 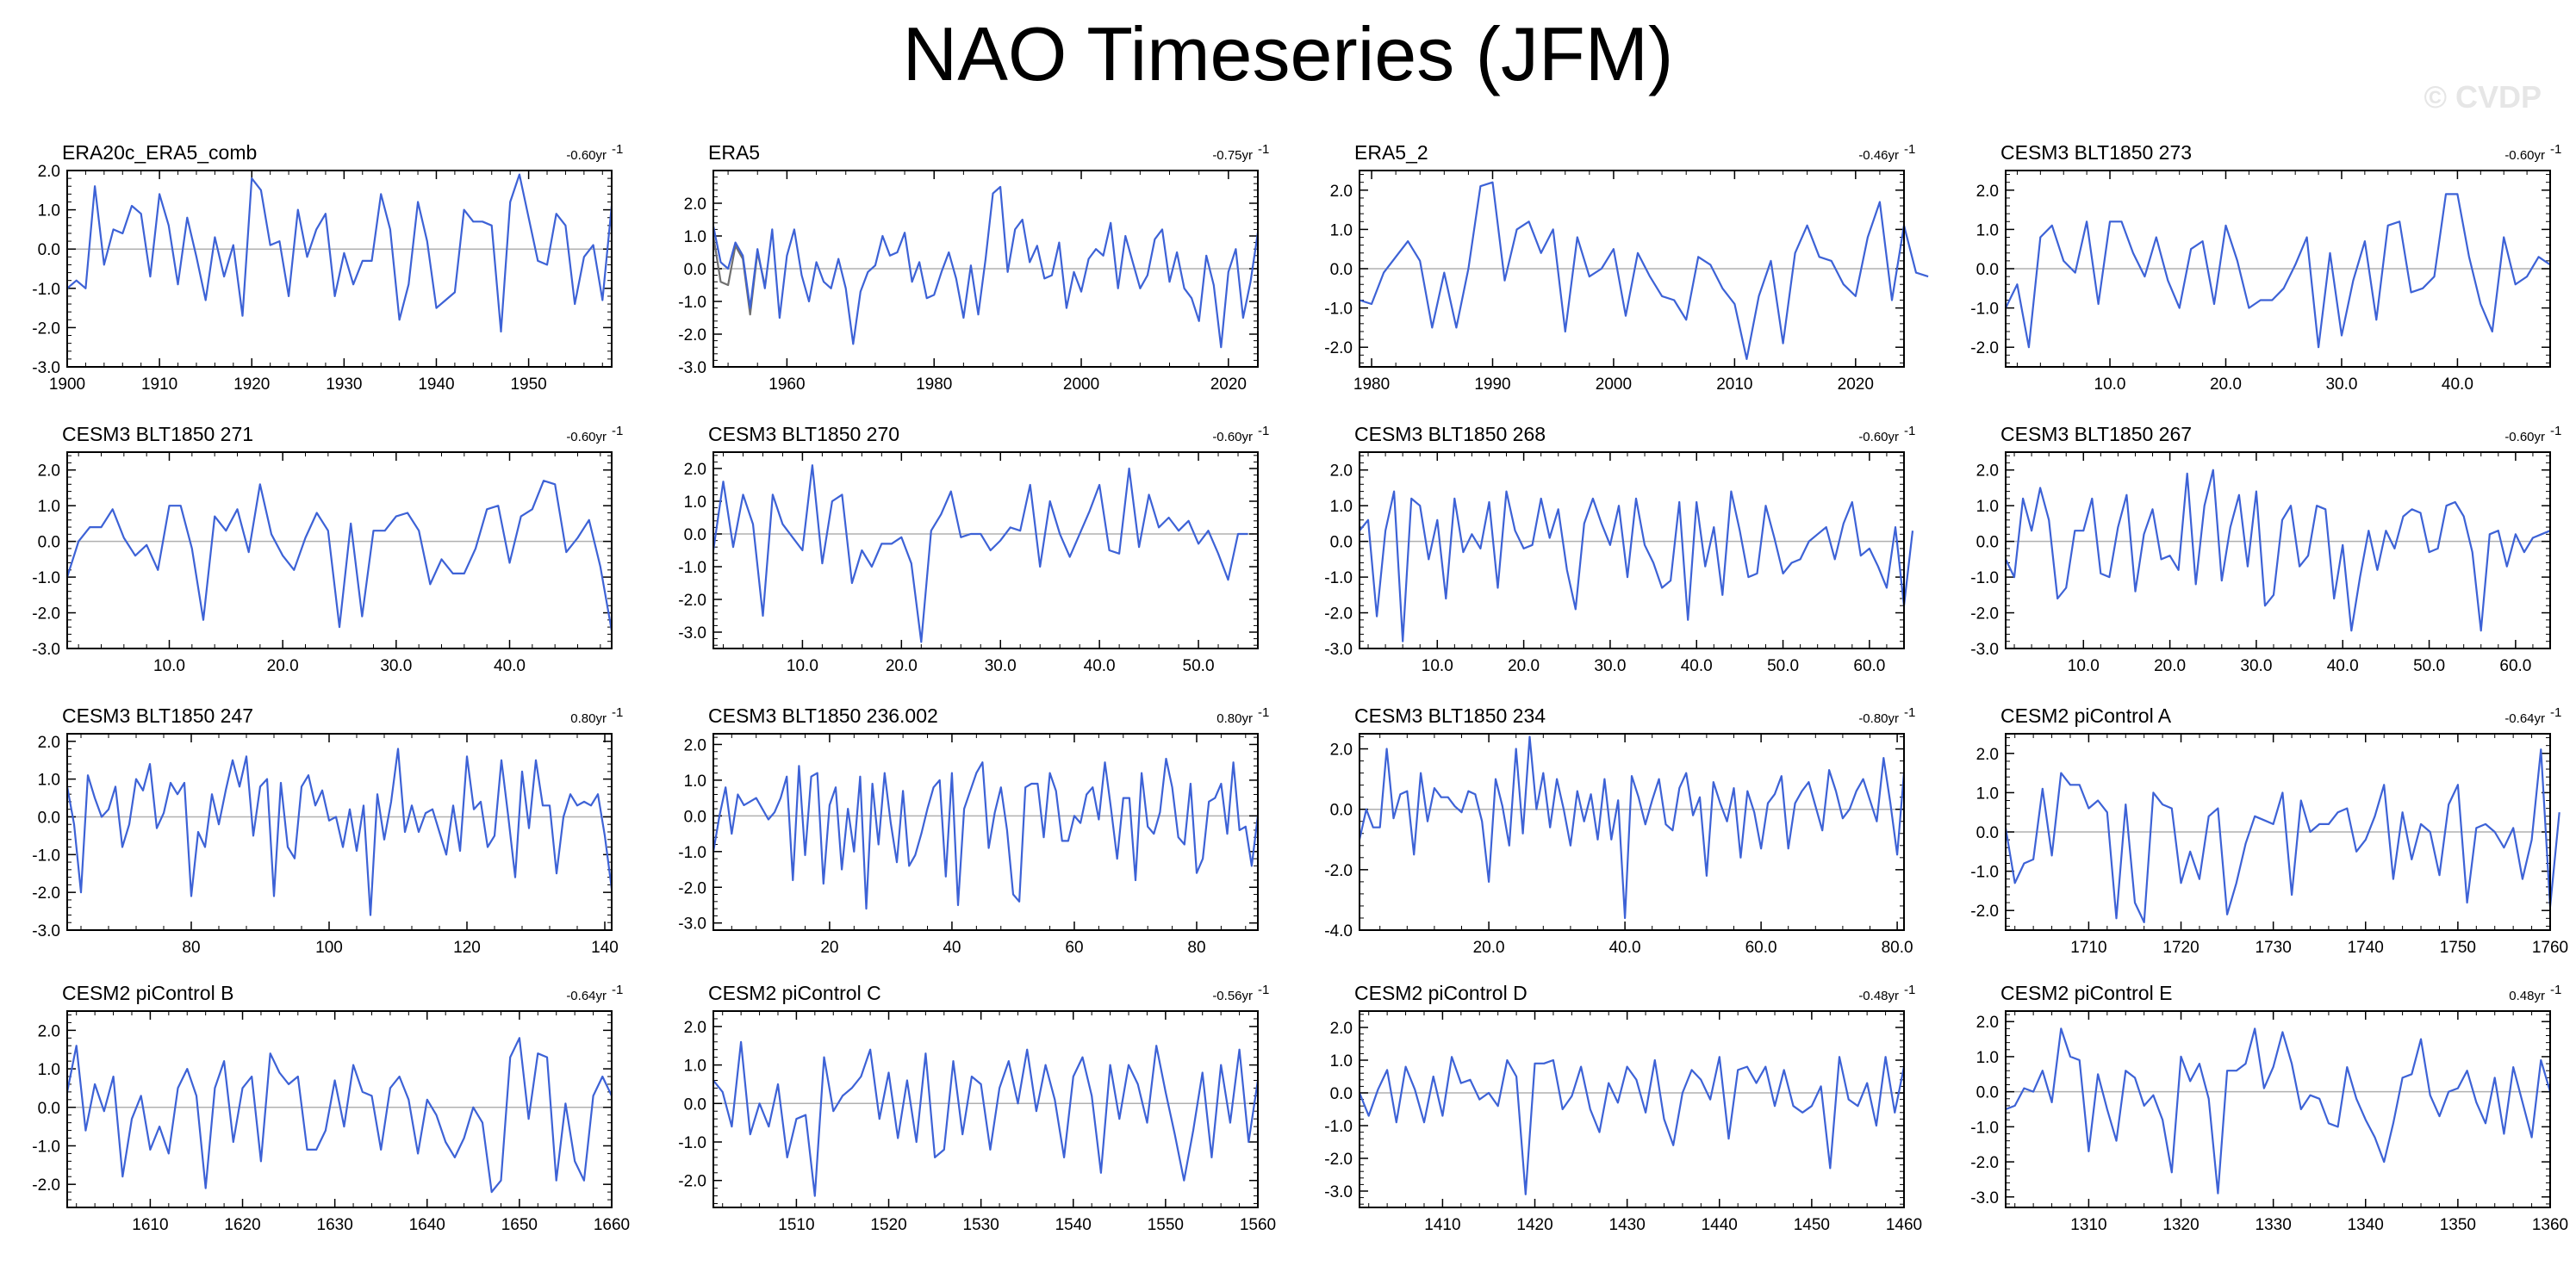 What do you see at coordinates (1258, 1225) in the screenshot?
I see `x-tick-label: 1560` at bounding box center [1258, 1225].